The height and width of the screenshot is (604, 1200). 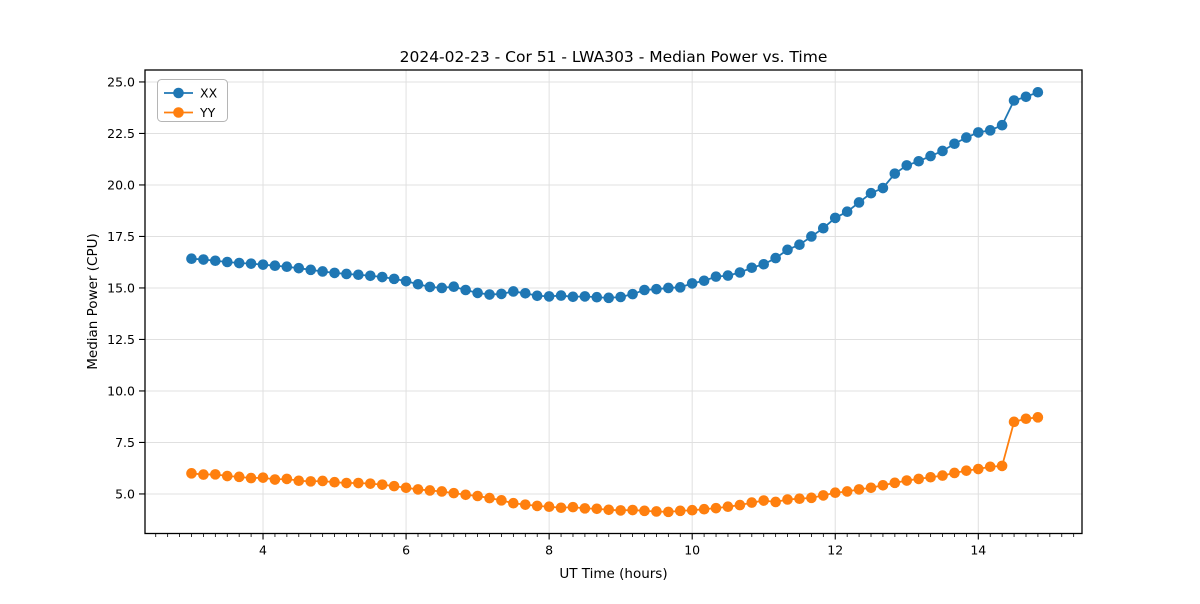 What do you see at coordinates (121, 81) in the screenshot?
I see `y-tick-label: 25.0` at bounding box center [121, 81].